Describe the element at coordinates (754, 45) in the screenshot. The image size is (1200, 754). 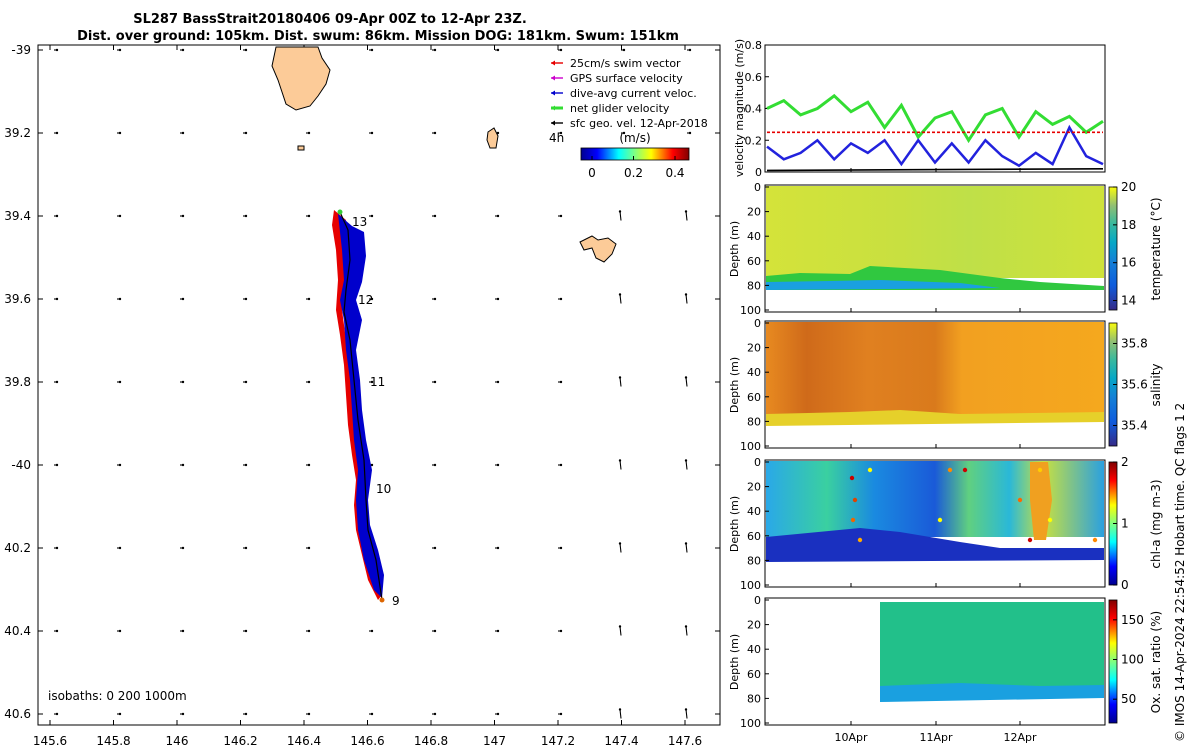
I see `velocity-y-tick-label: 0.8` at that location.